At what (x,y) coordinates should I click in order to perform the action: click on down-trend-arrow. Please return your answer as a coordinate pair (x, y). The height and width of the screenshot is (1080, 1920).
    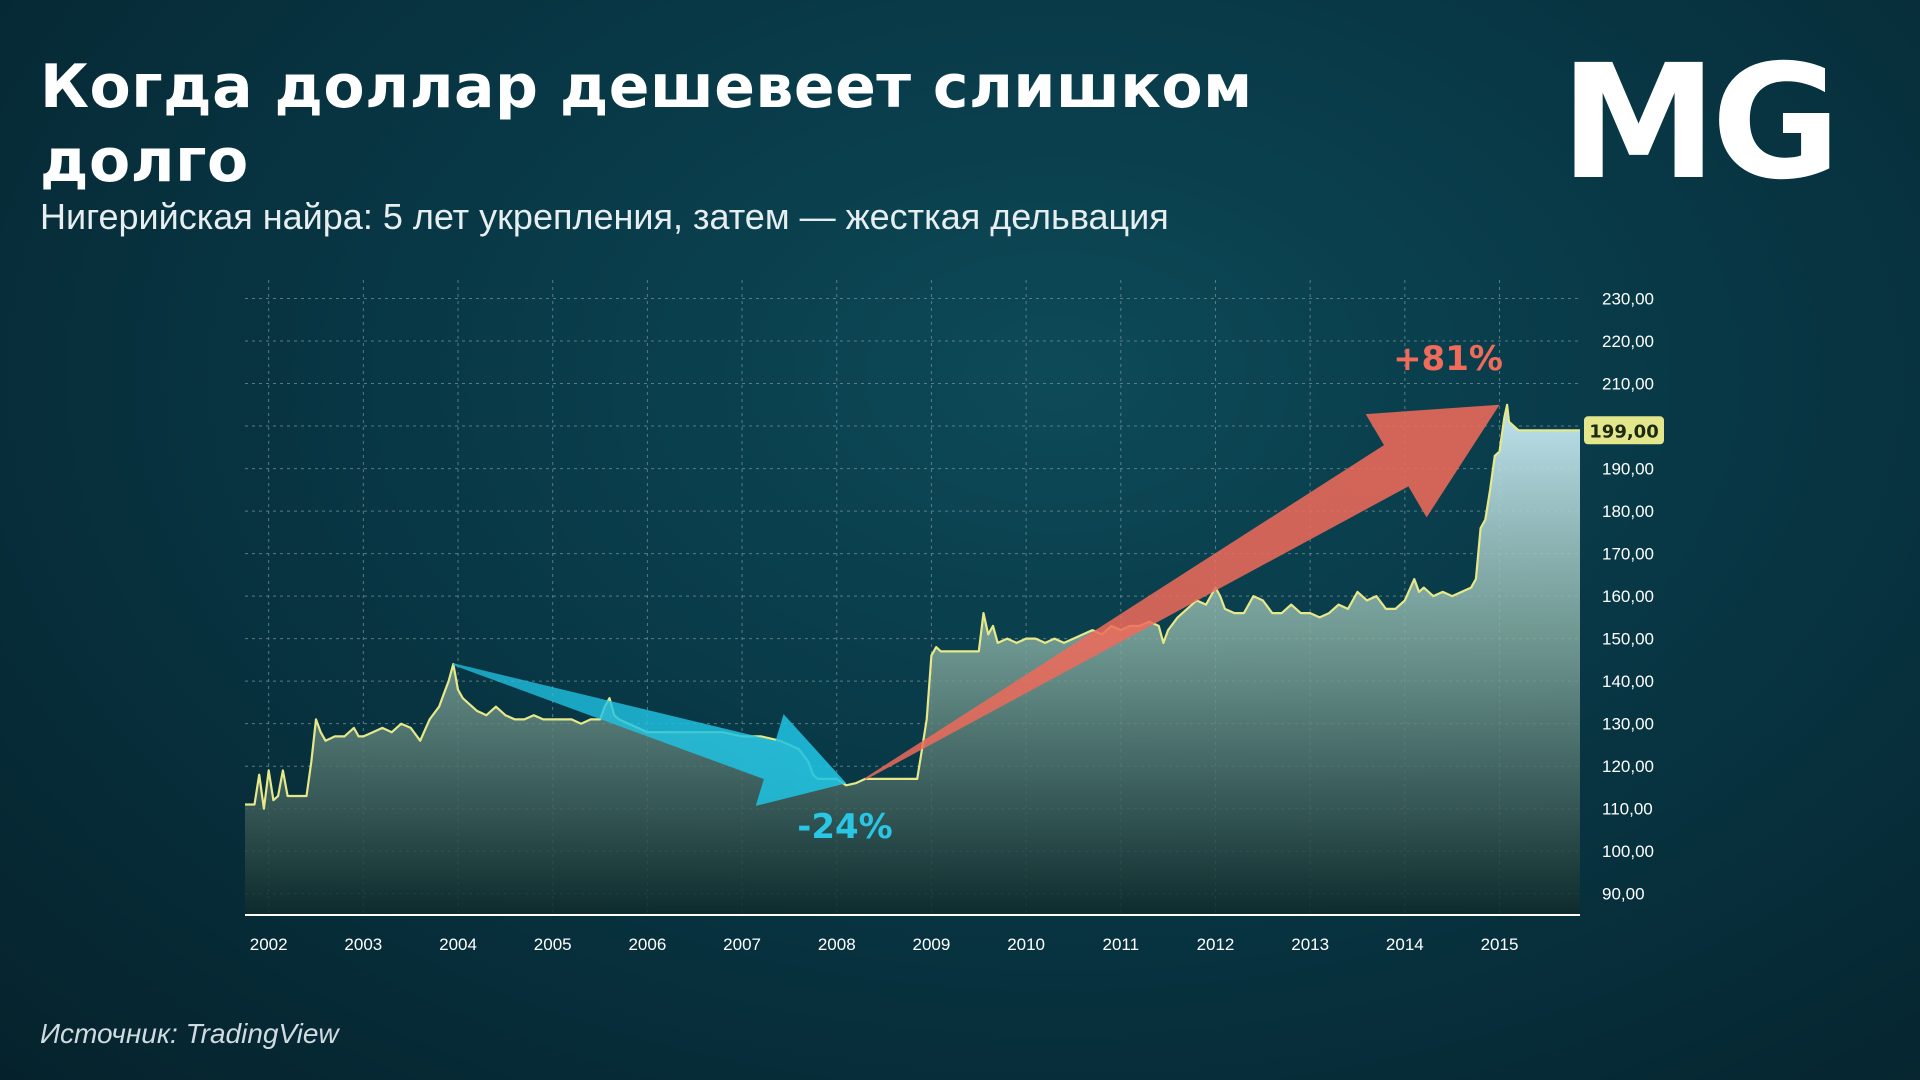
    Looking at the image, I should click on (650, 734).